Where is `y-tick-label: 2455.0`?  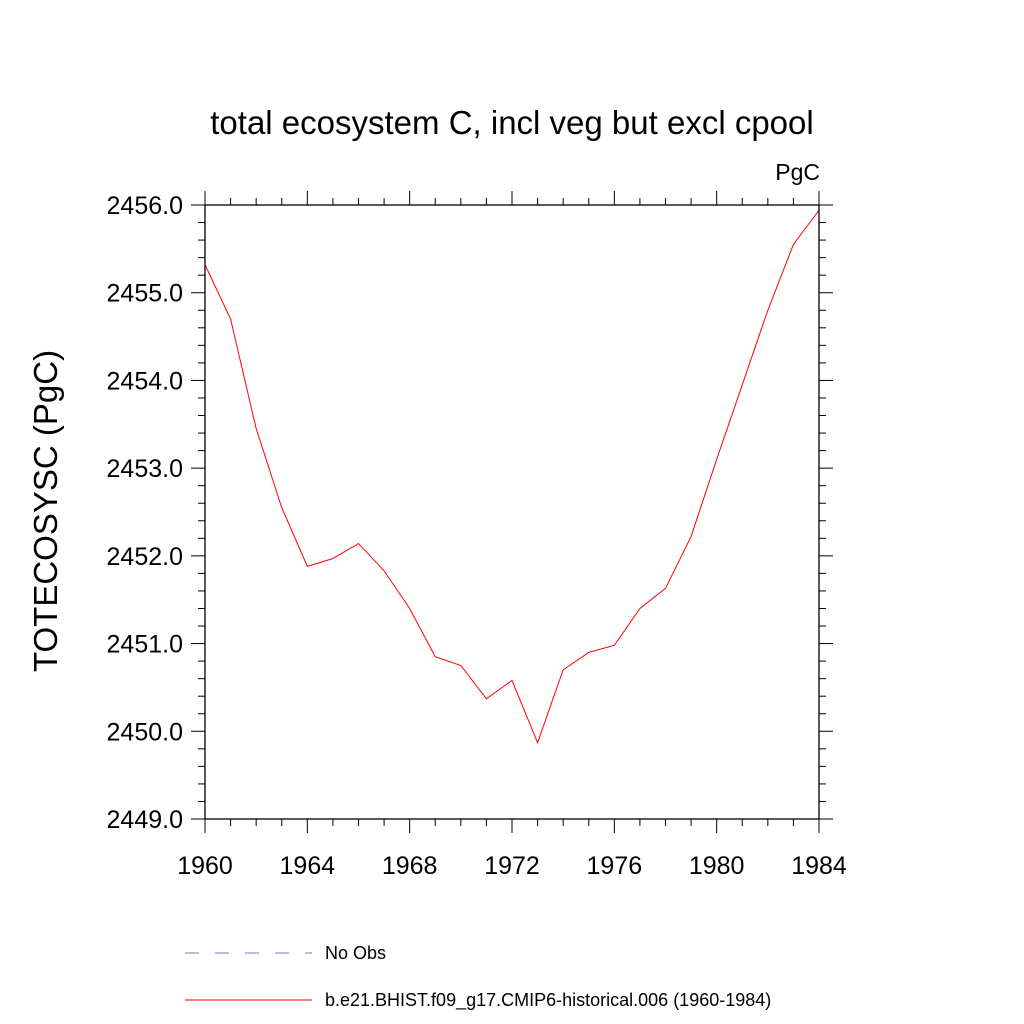 y-tick-label: 2455.0 is located at coordinates (145, 294).